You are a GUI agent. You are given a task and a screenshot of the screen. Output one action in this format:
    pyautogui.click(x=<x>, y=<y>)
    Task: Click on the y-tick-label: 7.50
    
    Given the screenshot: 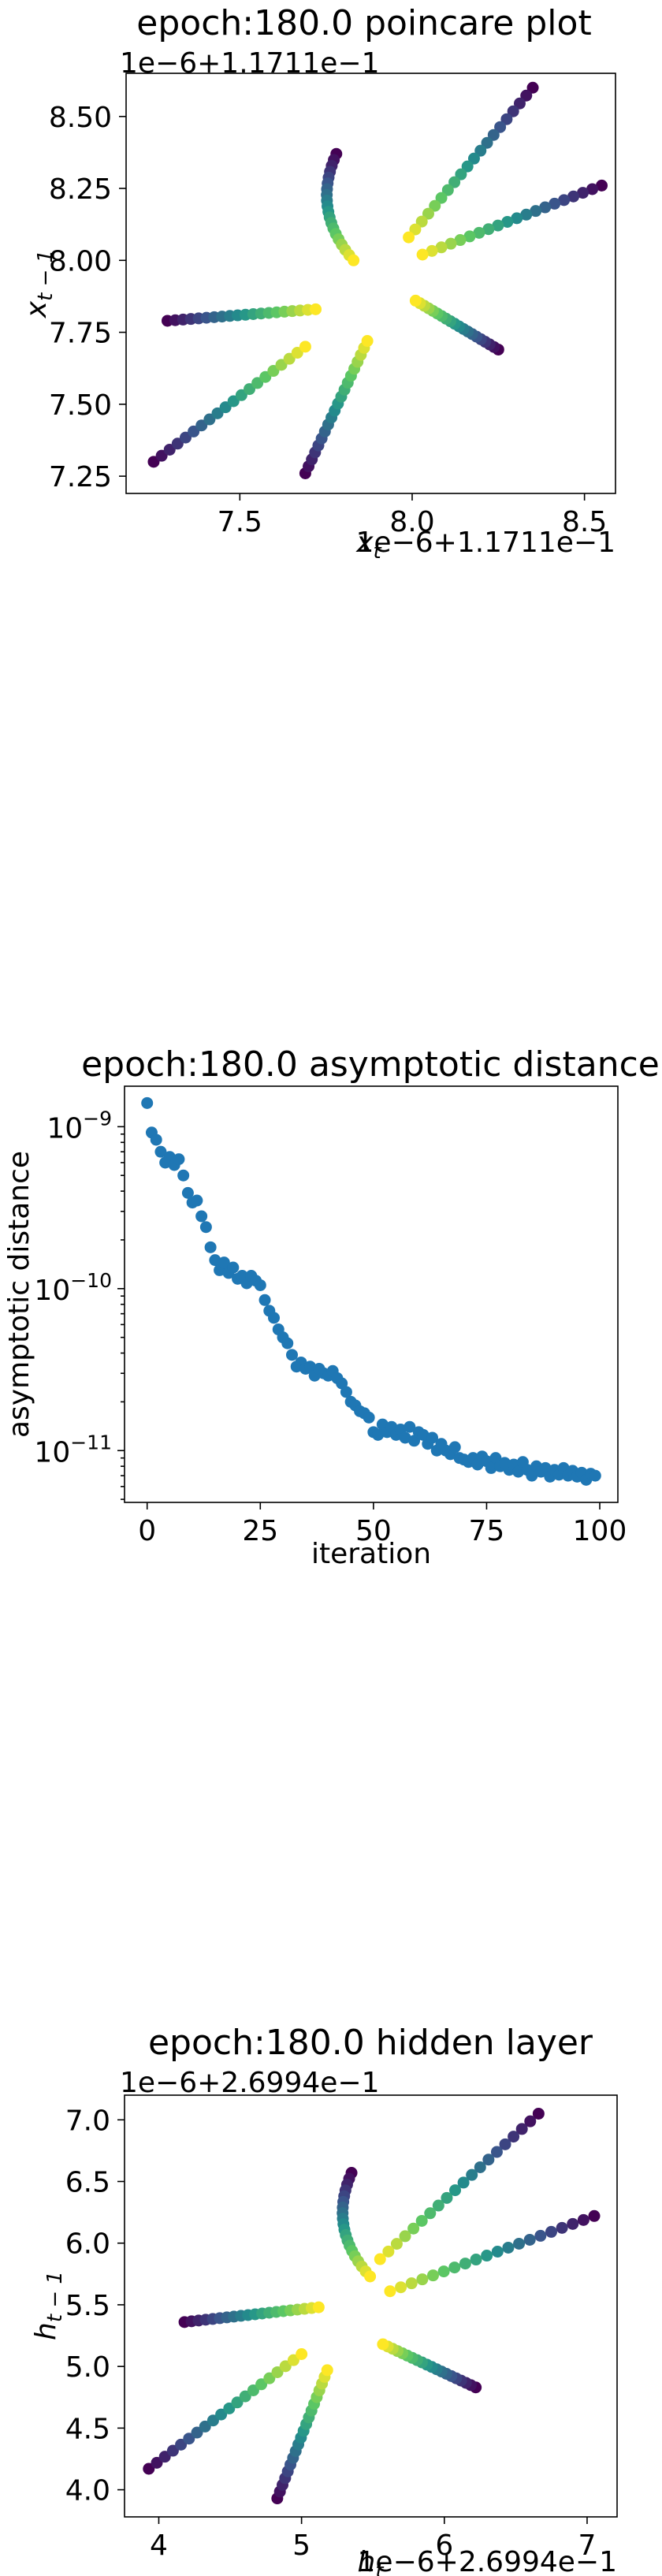 What is the action you would take?
    pyautogui.click(x=80, y=405)
    